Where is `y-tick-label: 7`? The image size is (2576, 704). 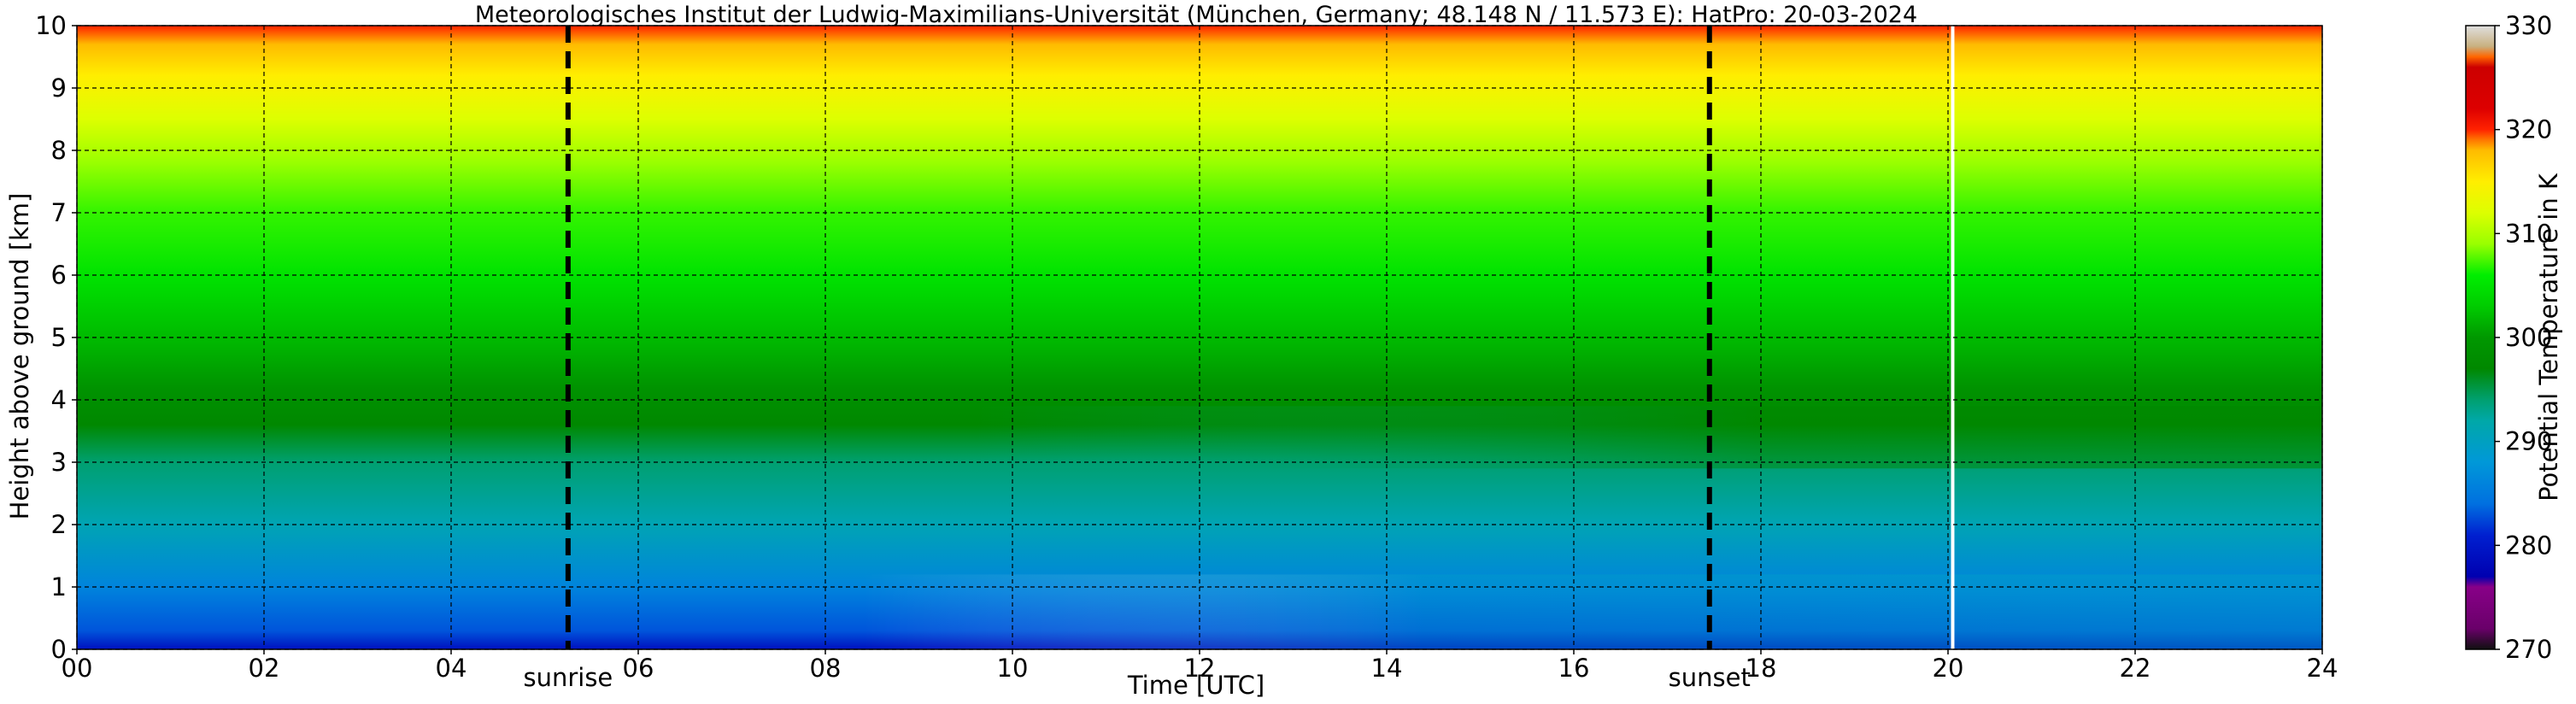
y-tick-label: 7 is located at coordinates (59, 212).